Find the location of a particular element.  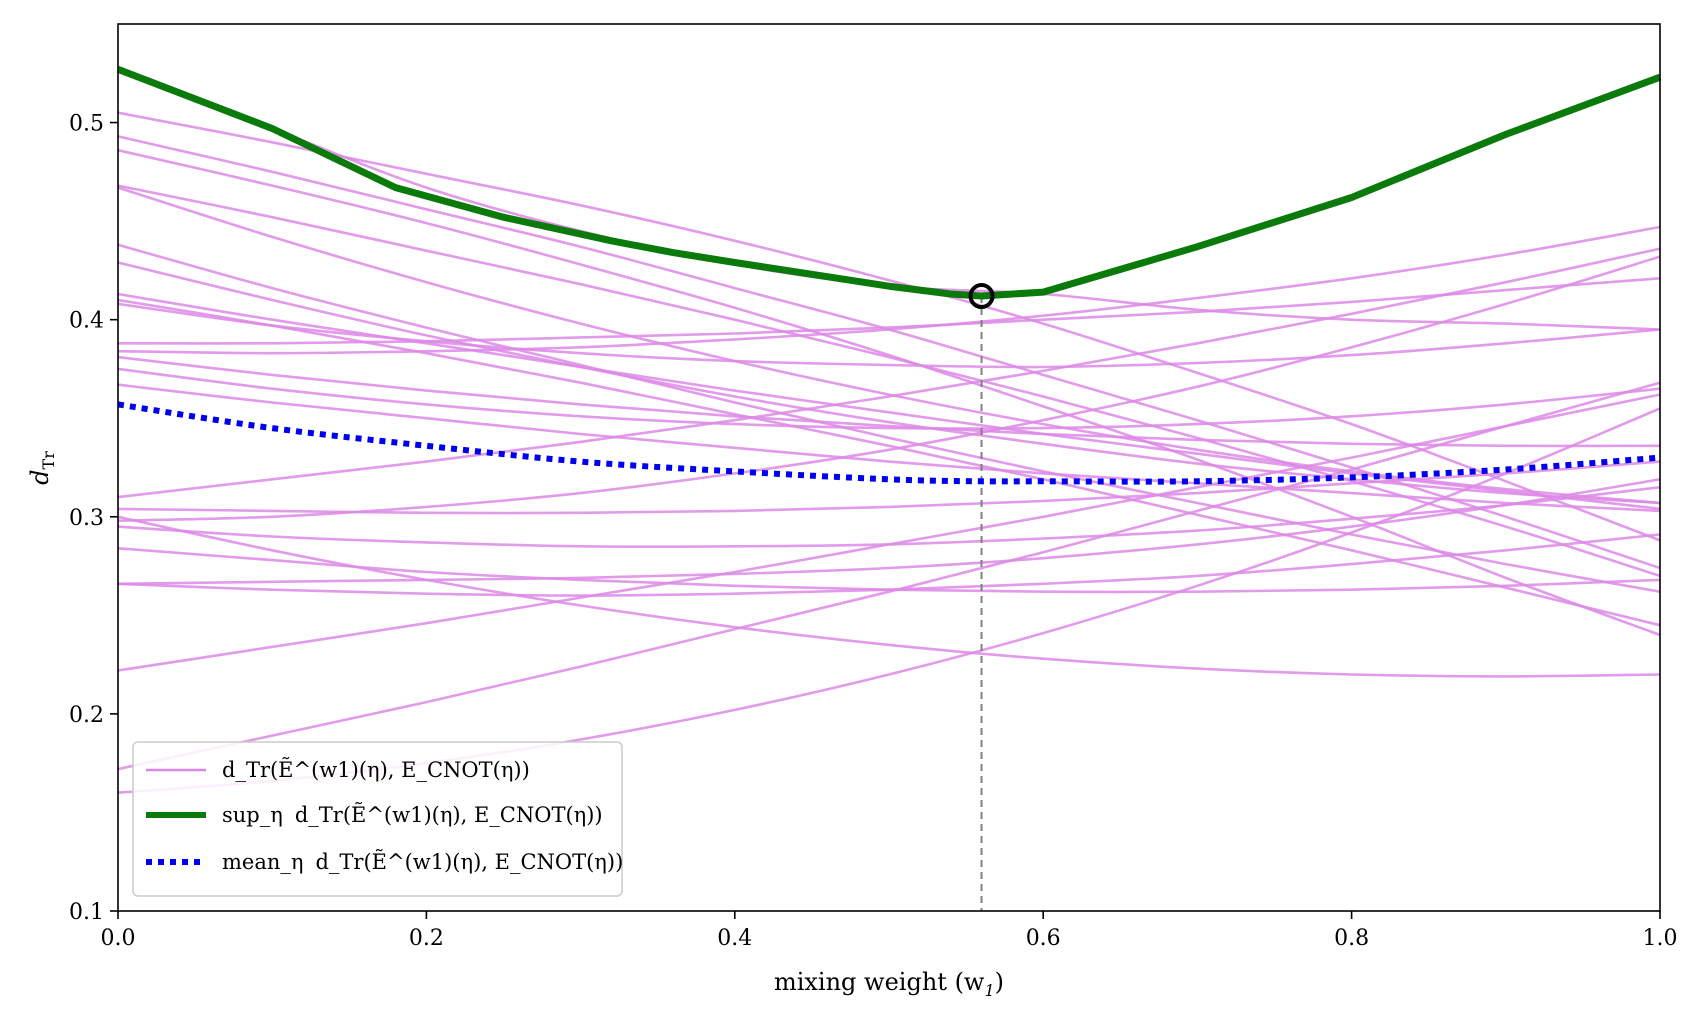

x-tick-label: 0.6 is located at coordinates (1043, 938).